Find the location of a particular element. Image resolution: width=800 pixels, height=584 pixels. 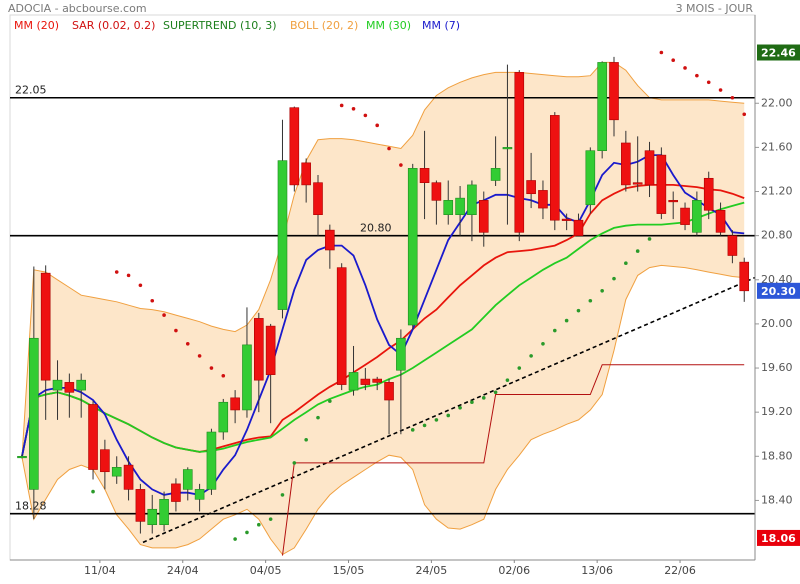

legend-entry: SAR (0.02, 0.2) is located at coordinates (113, 25).